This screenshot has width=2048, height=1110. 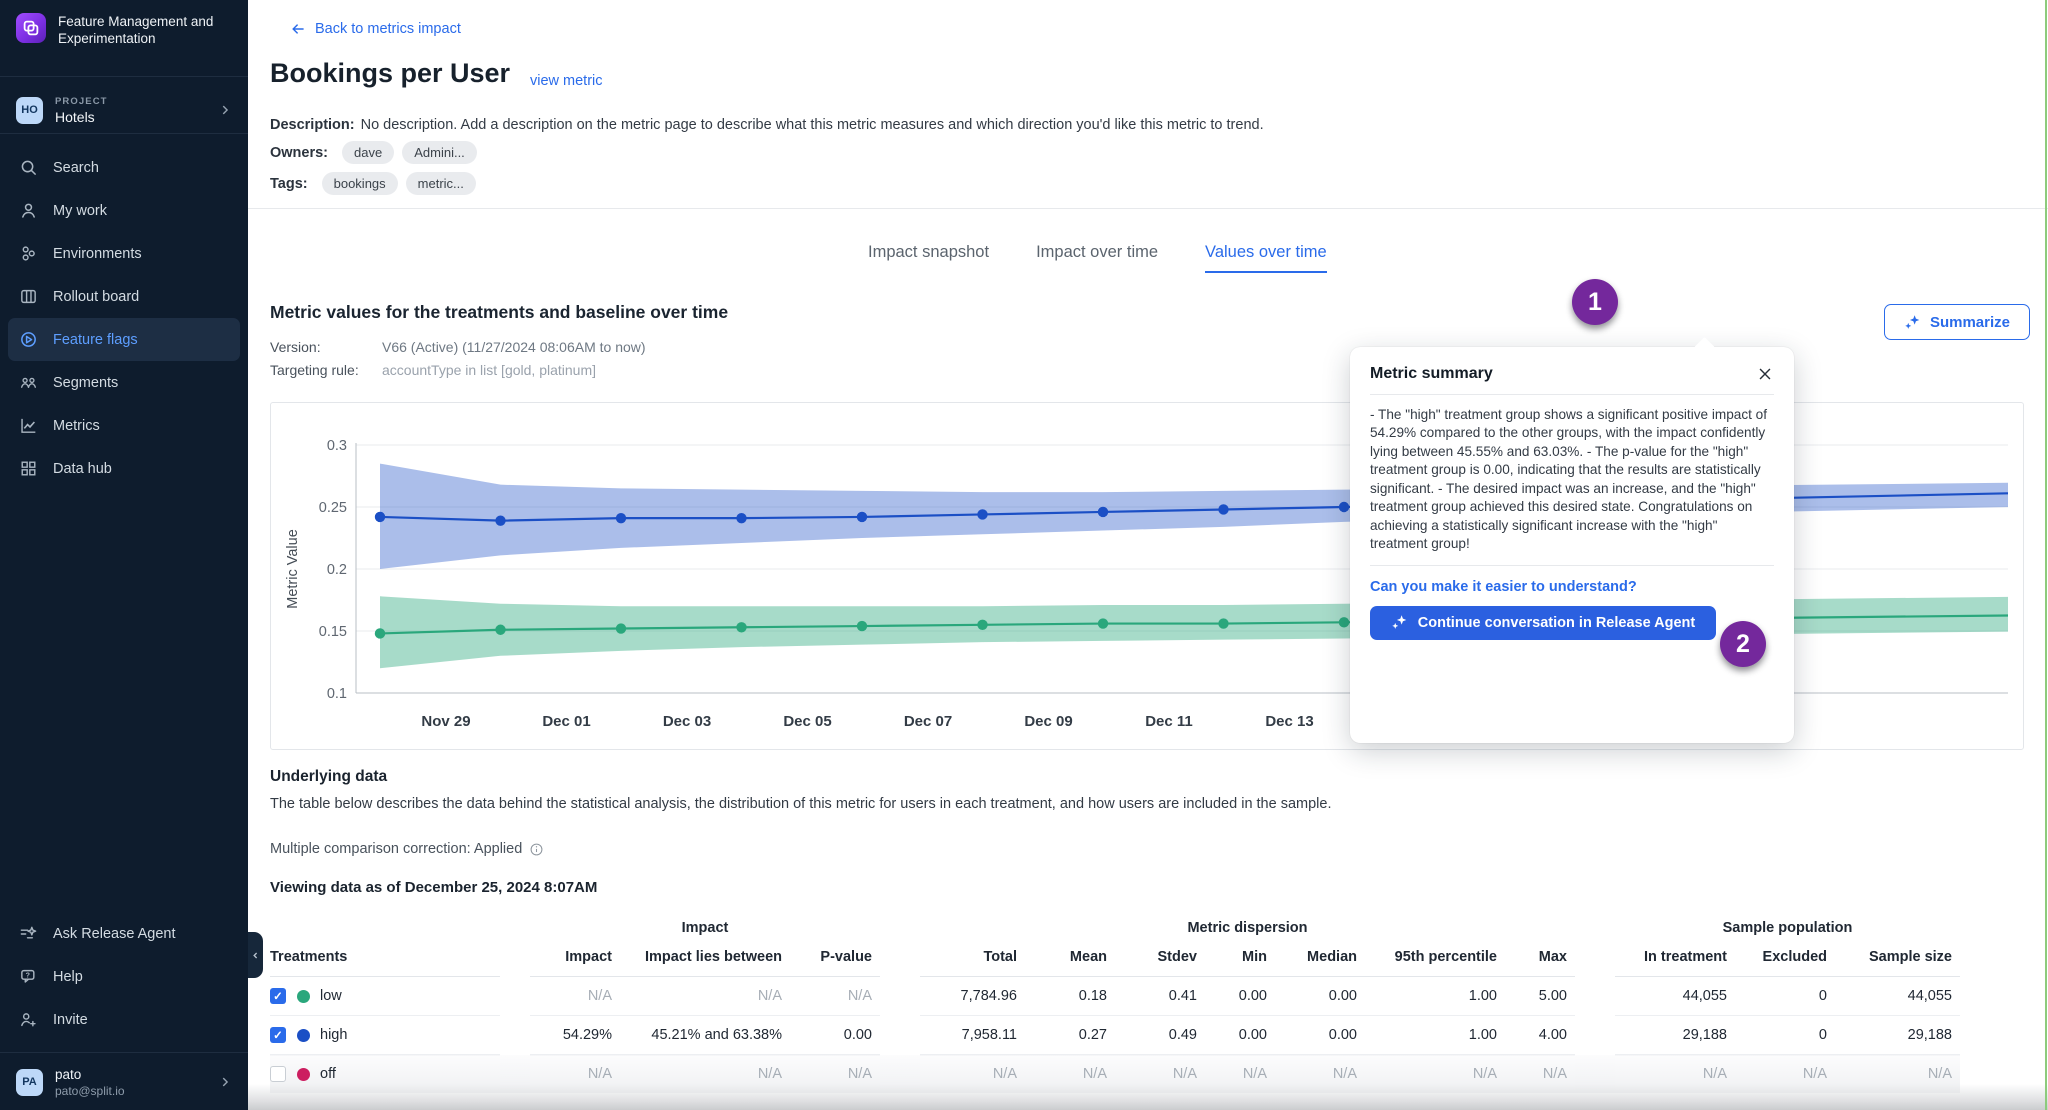 What do you see at coordinates (385, 996) in the screenshot?
I see `treatment-cell: ✓ low` at bounding box center [385, 996].